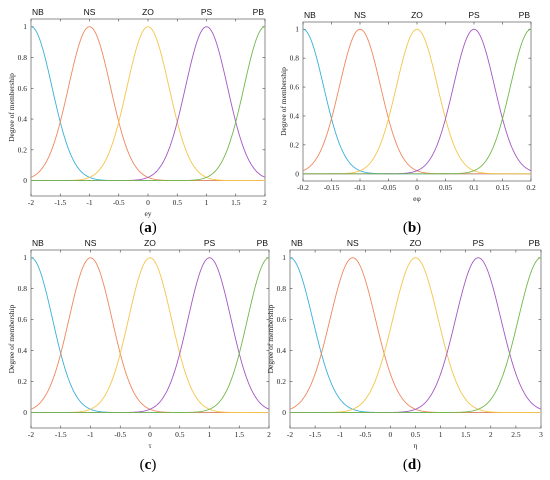 Image resolution: width=550 pixels, height=480 pixels. What do you see at coordinates (417, 198) in the screenshot?
I see `x-axis-label: eφ` at bounding box center [417, 198].